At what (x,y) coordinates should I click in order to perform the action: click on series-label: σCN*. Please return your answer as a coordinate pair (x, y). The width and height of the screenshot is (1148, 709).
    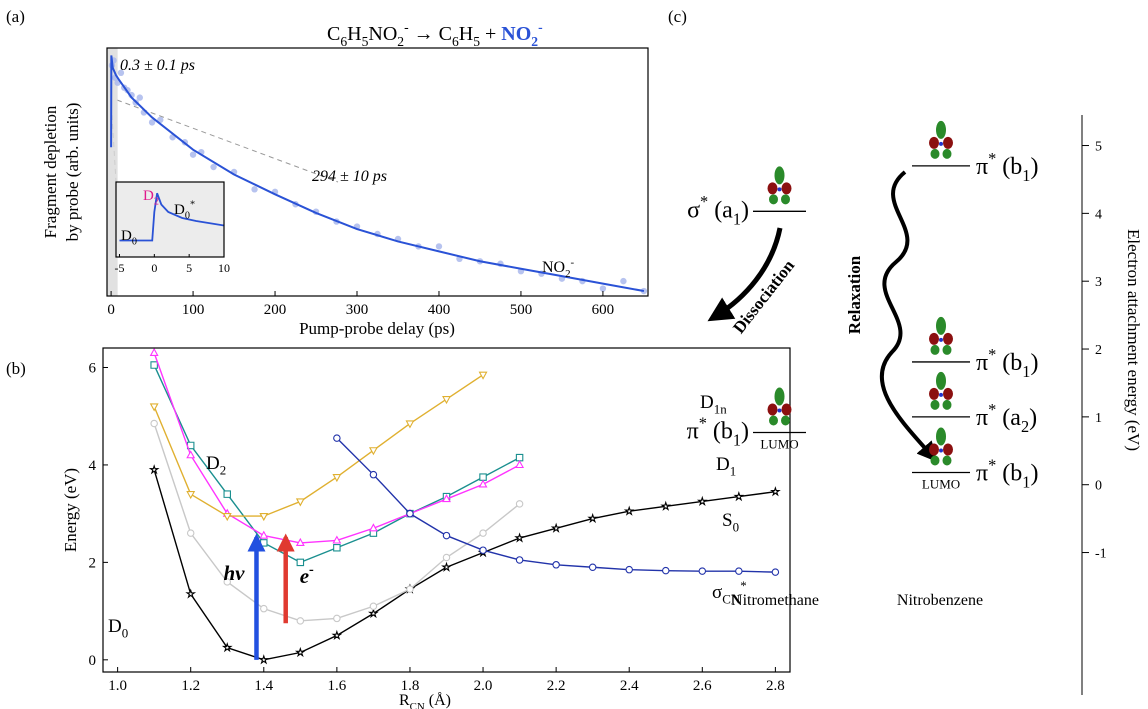
    Looking at the image, I should click on (729, 592).